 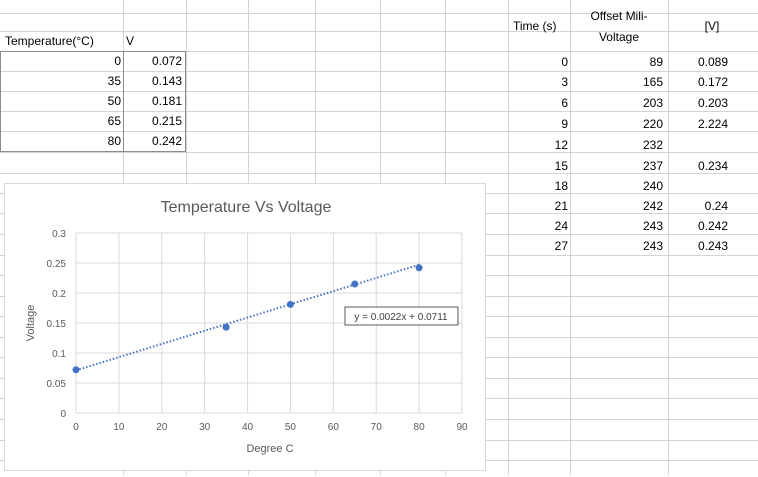 I want to click on voltage-cell: 0.181, so click(x=166, y=101).